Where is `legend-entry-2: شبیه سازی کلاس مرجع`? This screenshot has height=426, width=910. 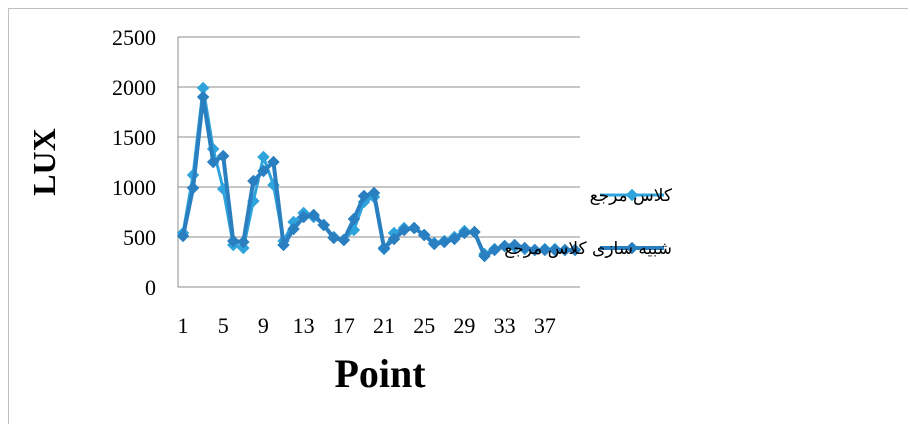
legend-entry-2: شبیه سازی کلاس مرجع is located at coordinates (588, 249).